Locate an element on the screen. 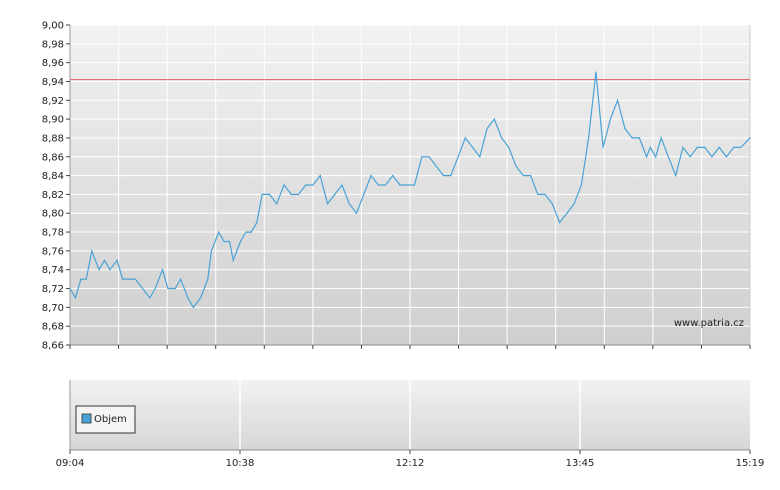 The image size is (780, 490). y-tick-label: 8,92 is located at coordinates (53, 101).